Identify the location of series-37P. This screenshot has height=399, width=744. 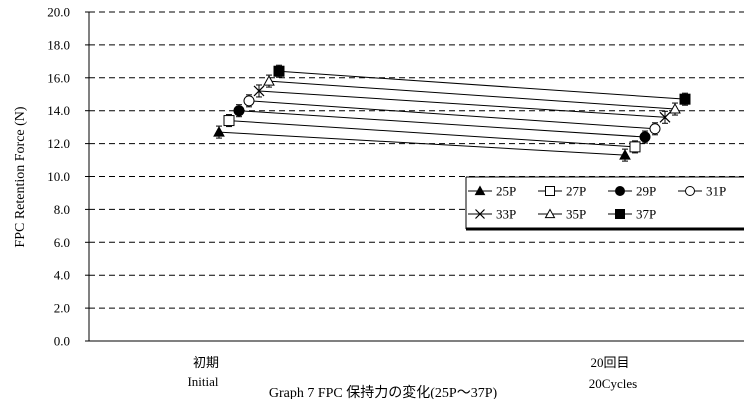
(482, 85).